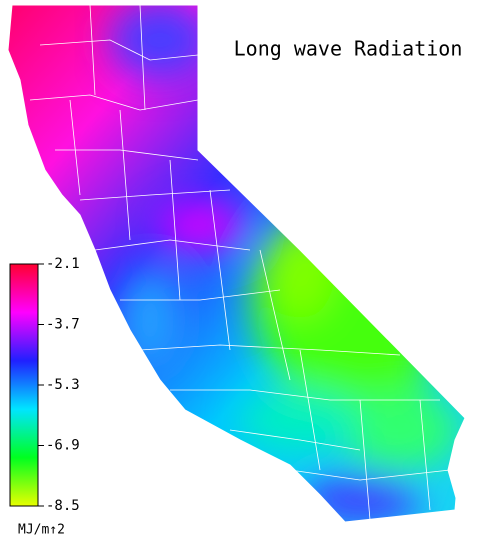 This screenshot has width=500, height=550. Describe the element at coordinates (63, 264) in the screenshot. I see `colorbar-tick-label: -2.1` at that location.